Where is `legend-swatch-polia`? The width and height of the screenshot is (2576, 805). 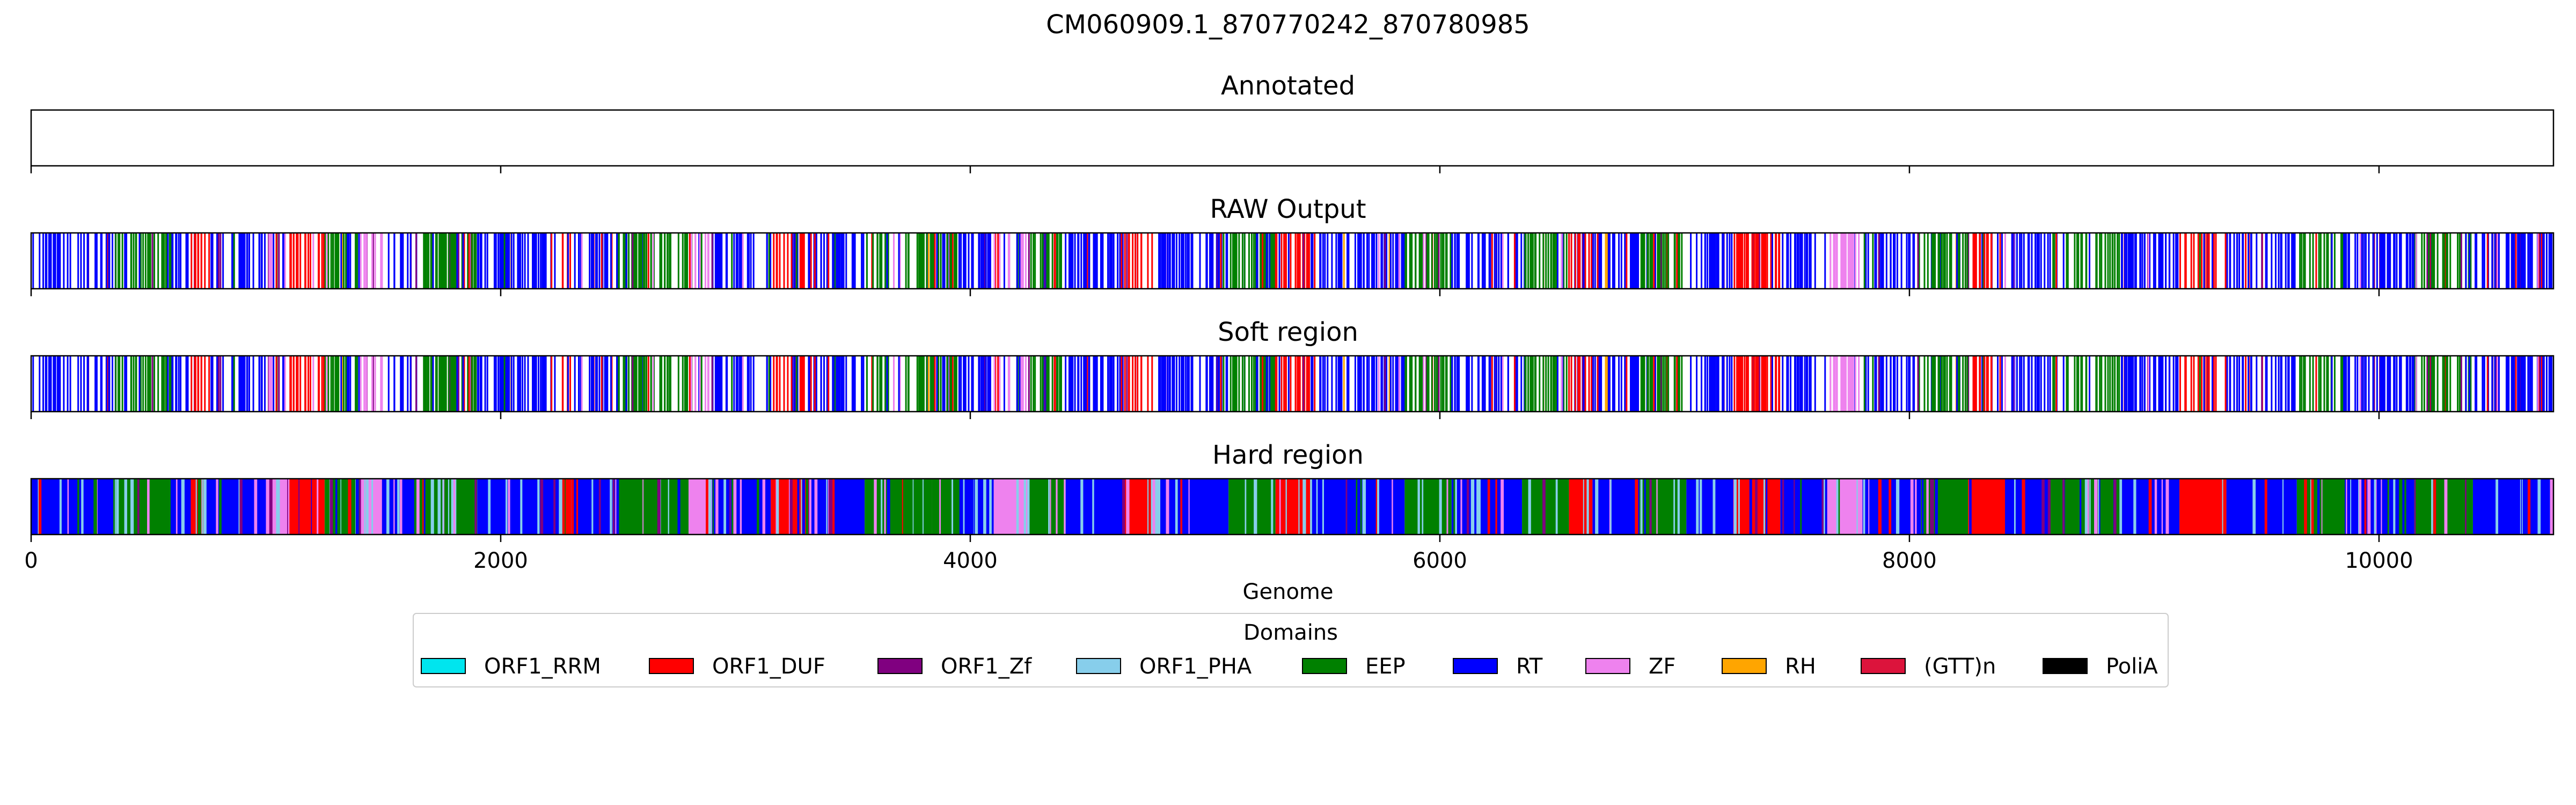 legend-swatch-polia is located at coordinates (2065, 666).